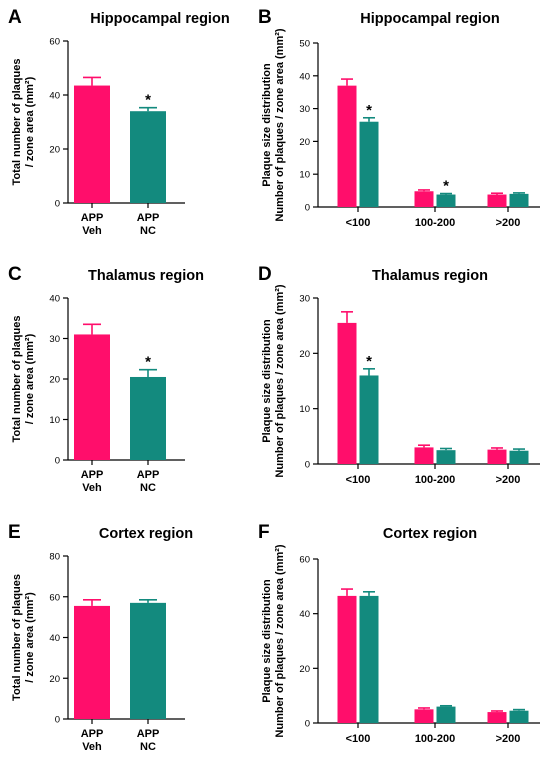  I want to click on y-axis-label-b: Number of plaques / zone area (mm²), so click(280, 124).